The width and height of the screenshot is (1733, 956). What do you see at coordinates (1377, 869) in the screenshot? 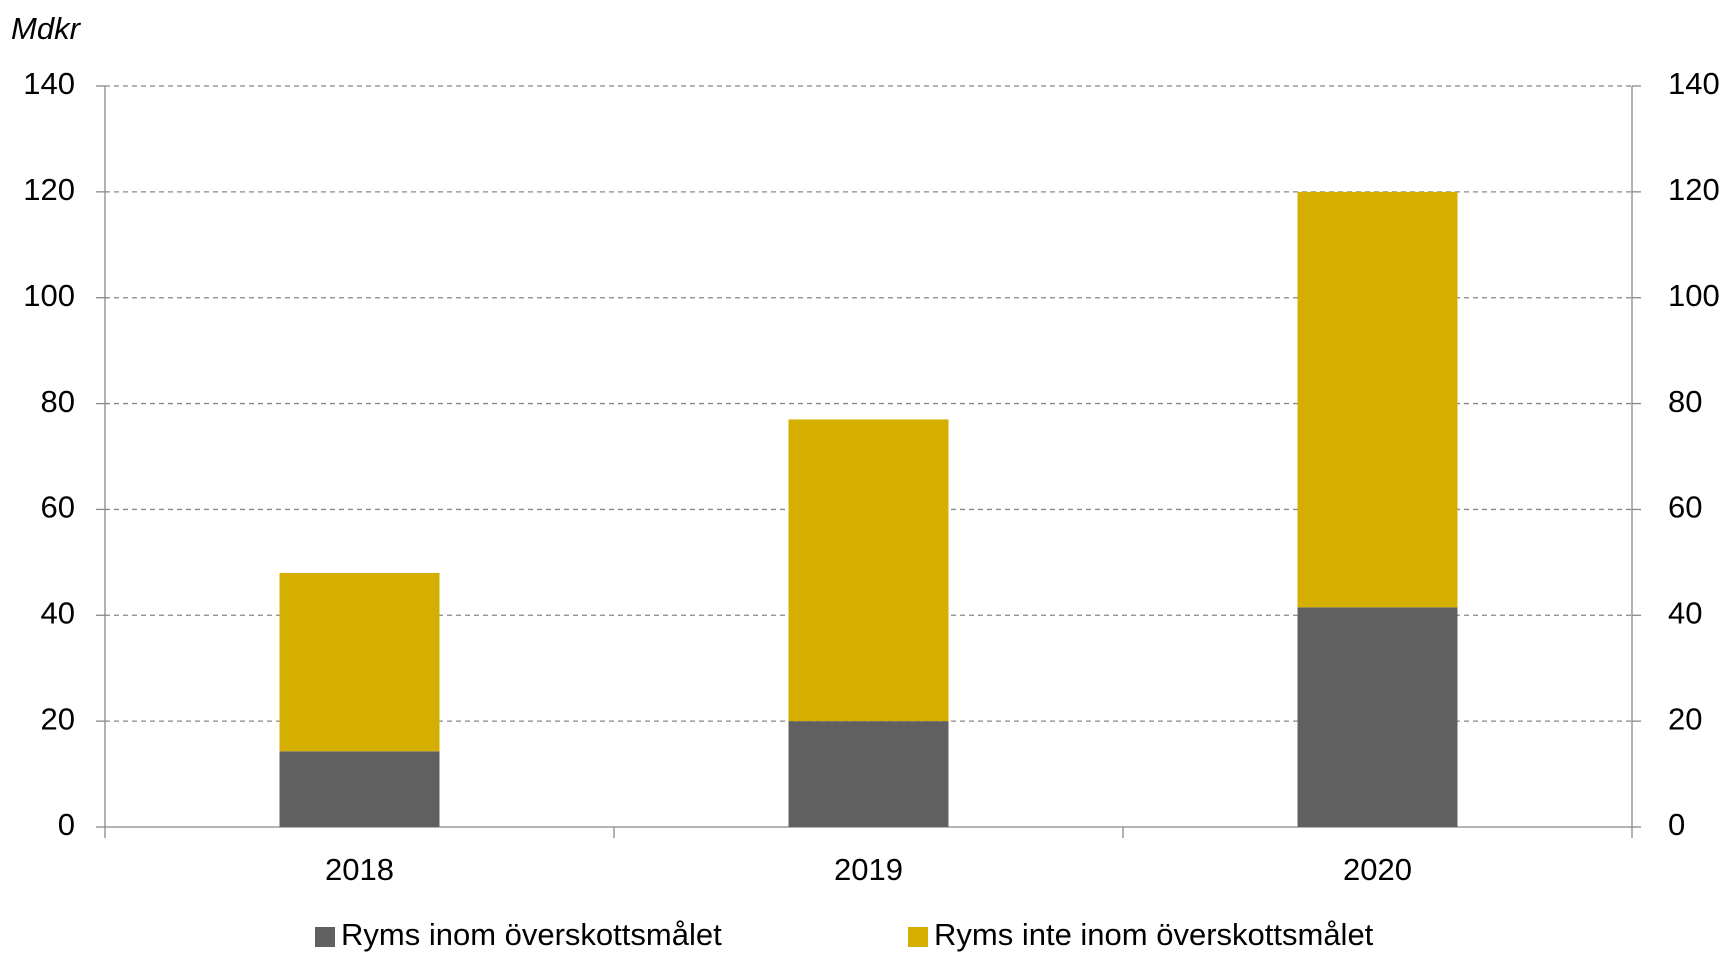
I see `x-tick-label: 2020` at bounding box center [1377, 869].